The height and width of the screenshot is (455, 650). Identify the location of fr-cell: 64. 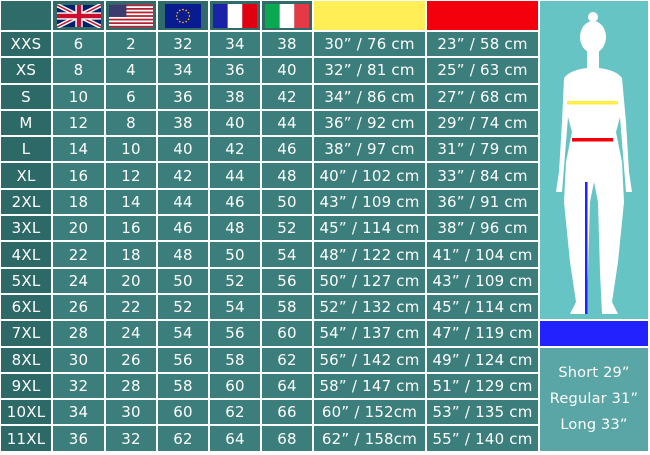
(235, 438).